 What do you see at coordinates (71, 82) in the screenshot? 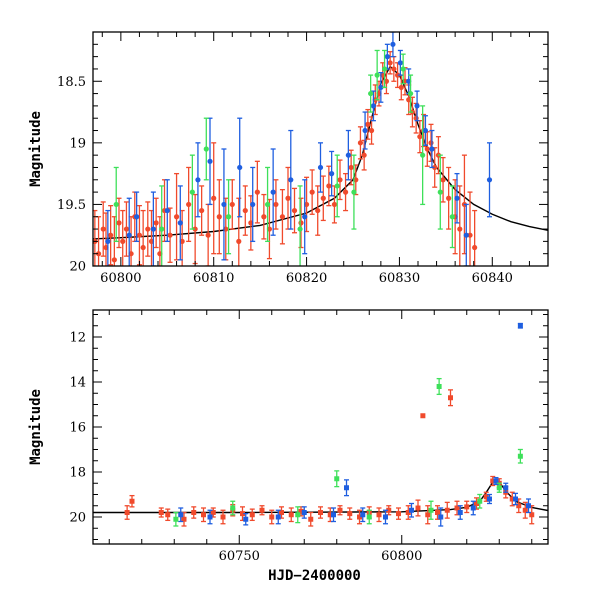
I see `y-tick-label: 18.5` at bounding box center [71, 82].